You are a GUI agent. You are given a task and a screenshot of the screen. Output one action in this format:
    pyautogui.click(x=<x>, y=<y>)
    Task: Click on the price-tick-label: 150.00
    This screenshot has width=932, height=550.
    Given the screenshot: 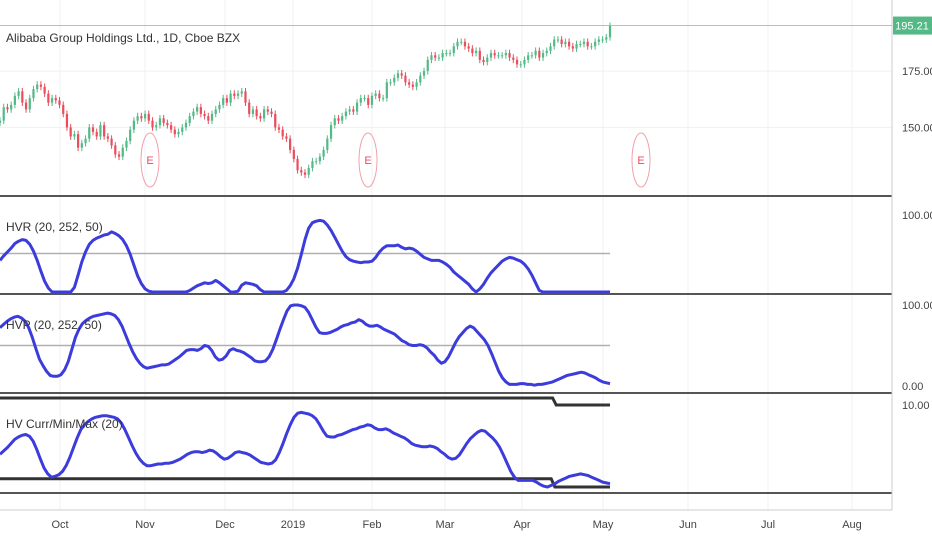 What is the action you would take?
    pyautogui.click(x=917, y=128)
    